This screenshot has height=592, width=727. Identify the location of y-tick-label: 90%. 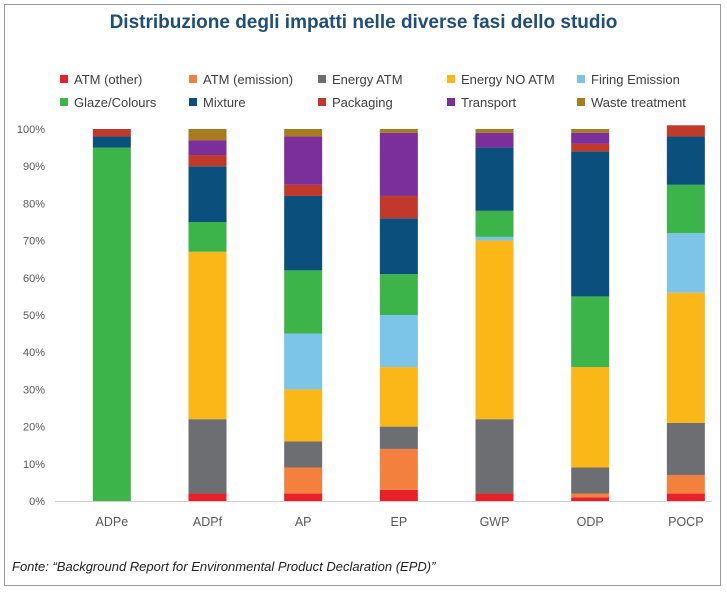
(34, 167).